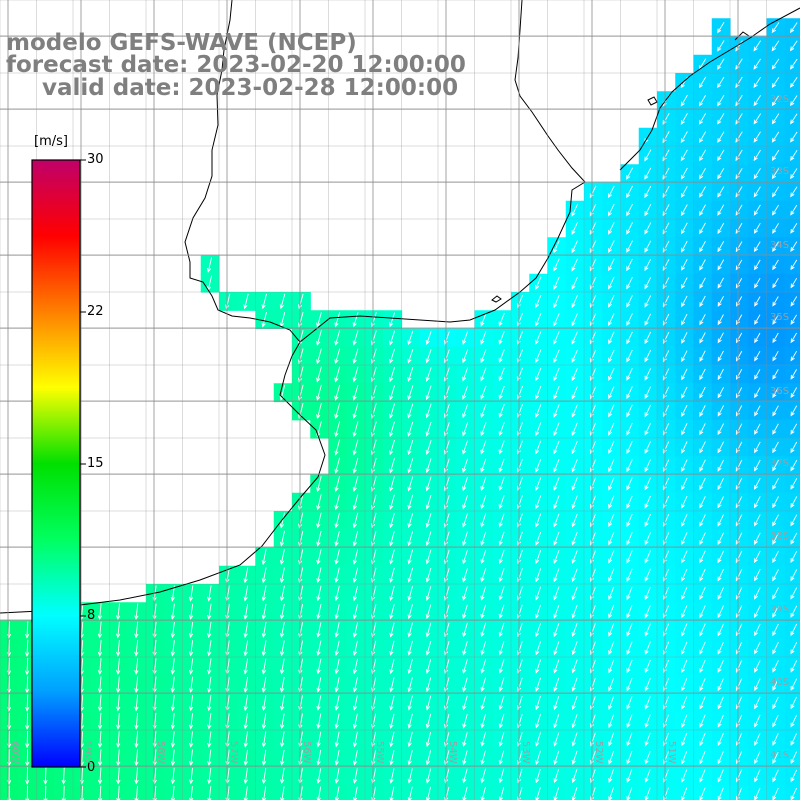  I want to click on colorbar-tick-8: 8, so click(91, 615).